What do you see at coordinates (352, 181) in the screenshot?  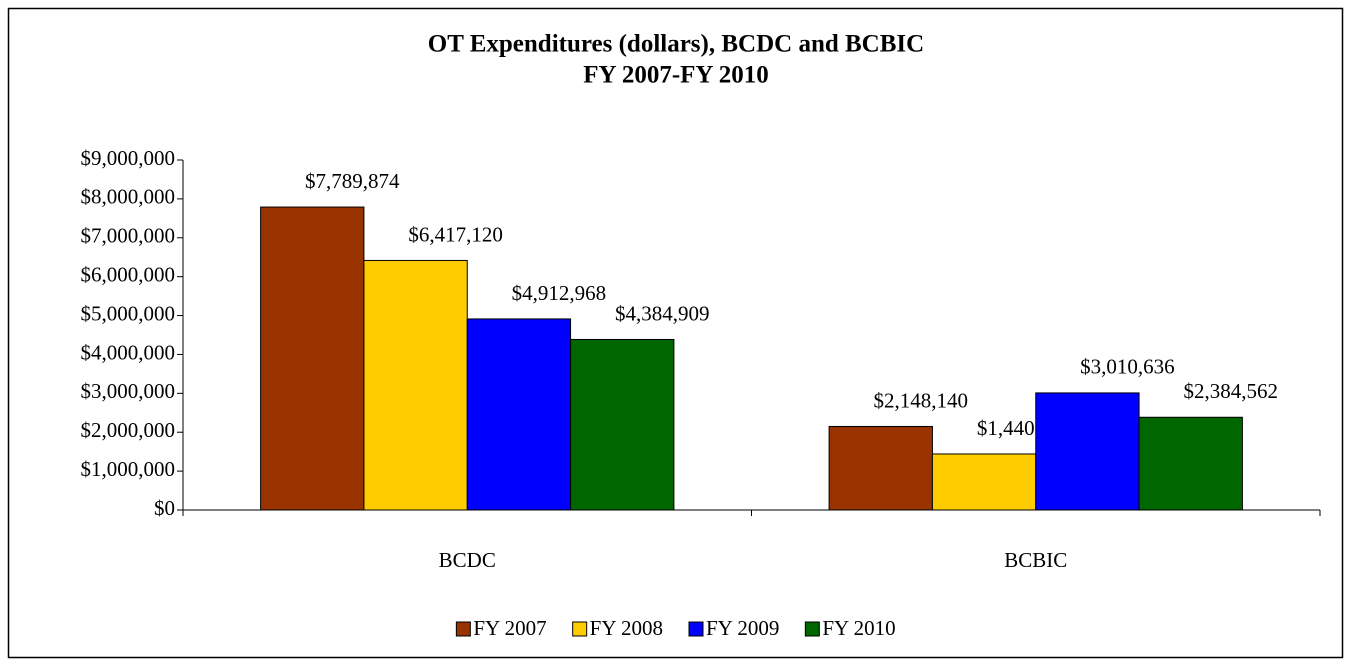 I see `data-label: $7,789,874` at bounding box center [352, 181].